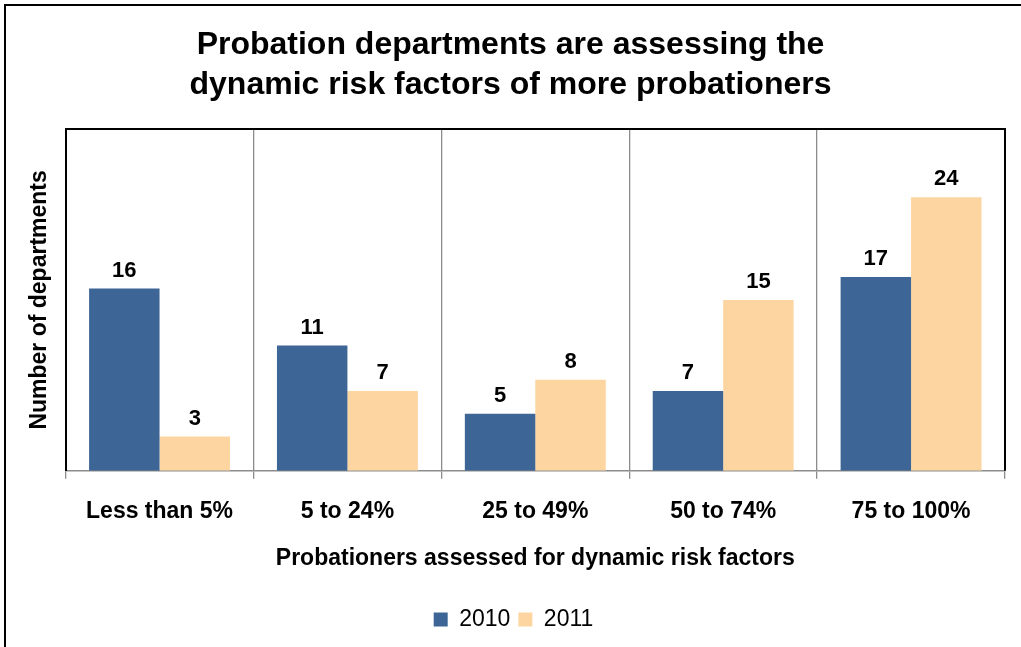 This screenshot has height=647, width=1021. I want to click on x-axis-title: Probationers assessed for dynamic risk factors, so click(535, 556).